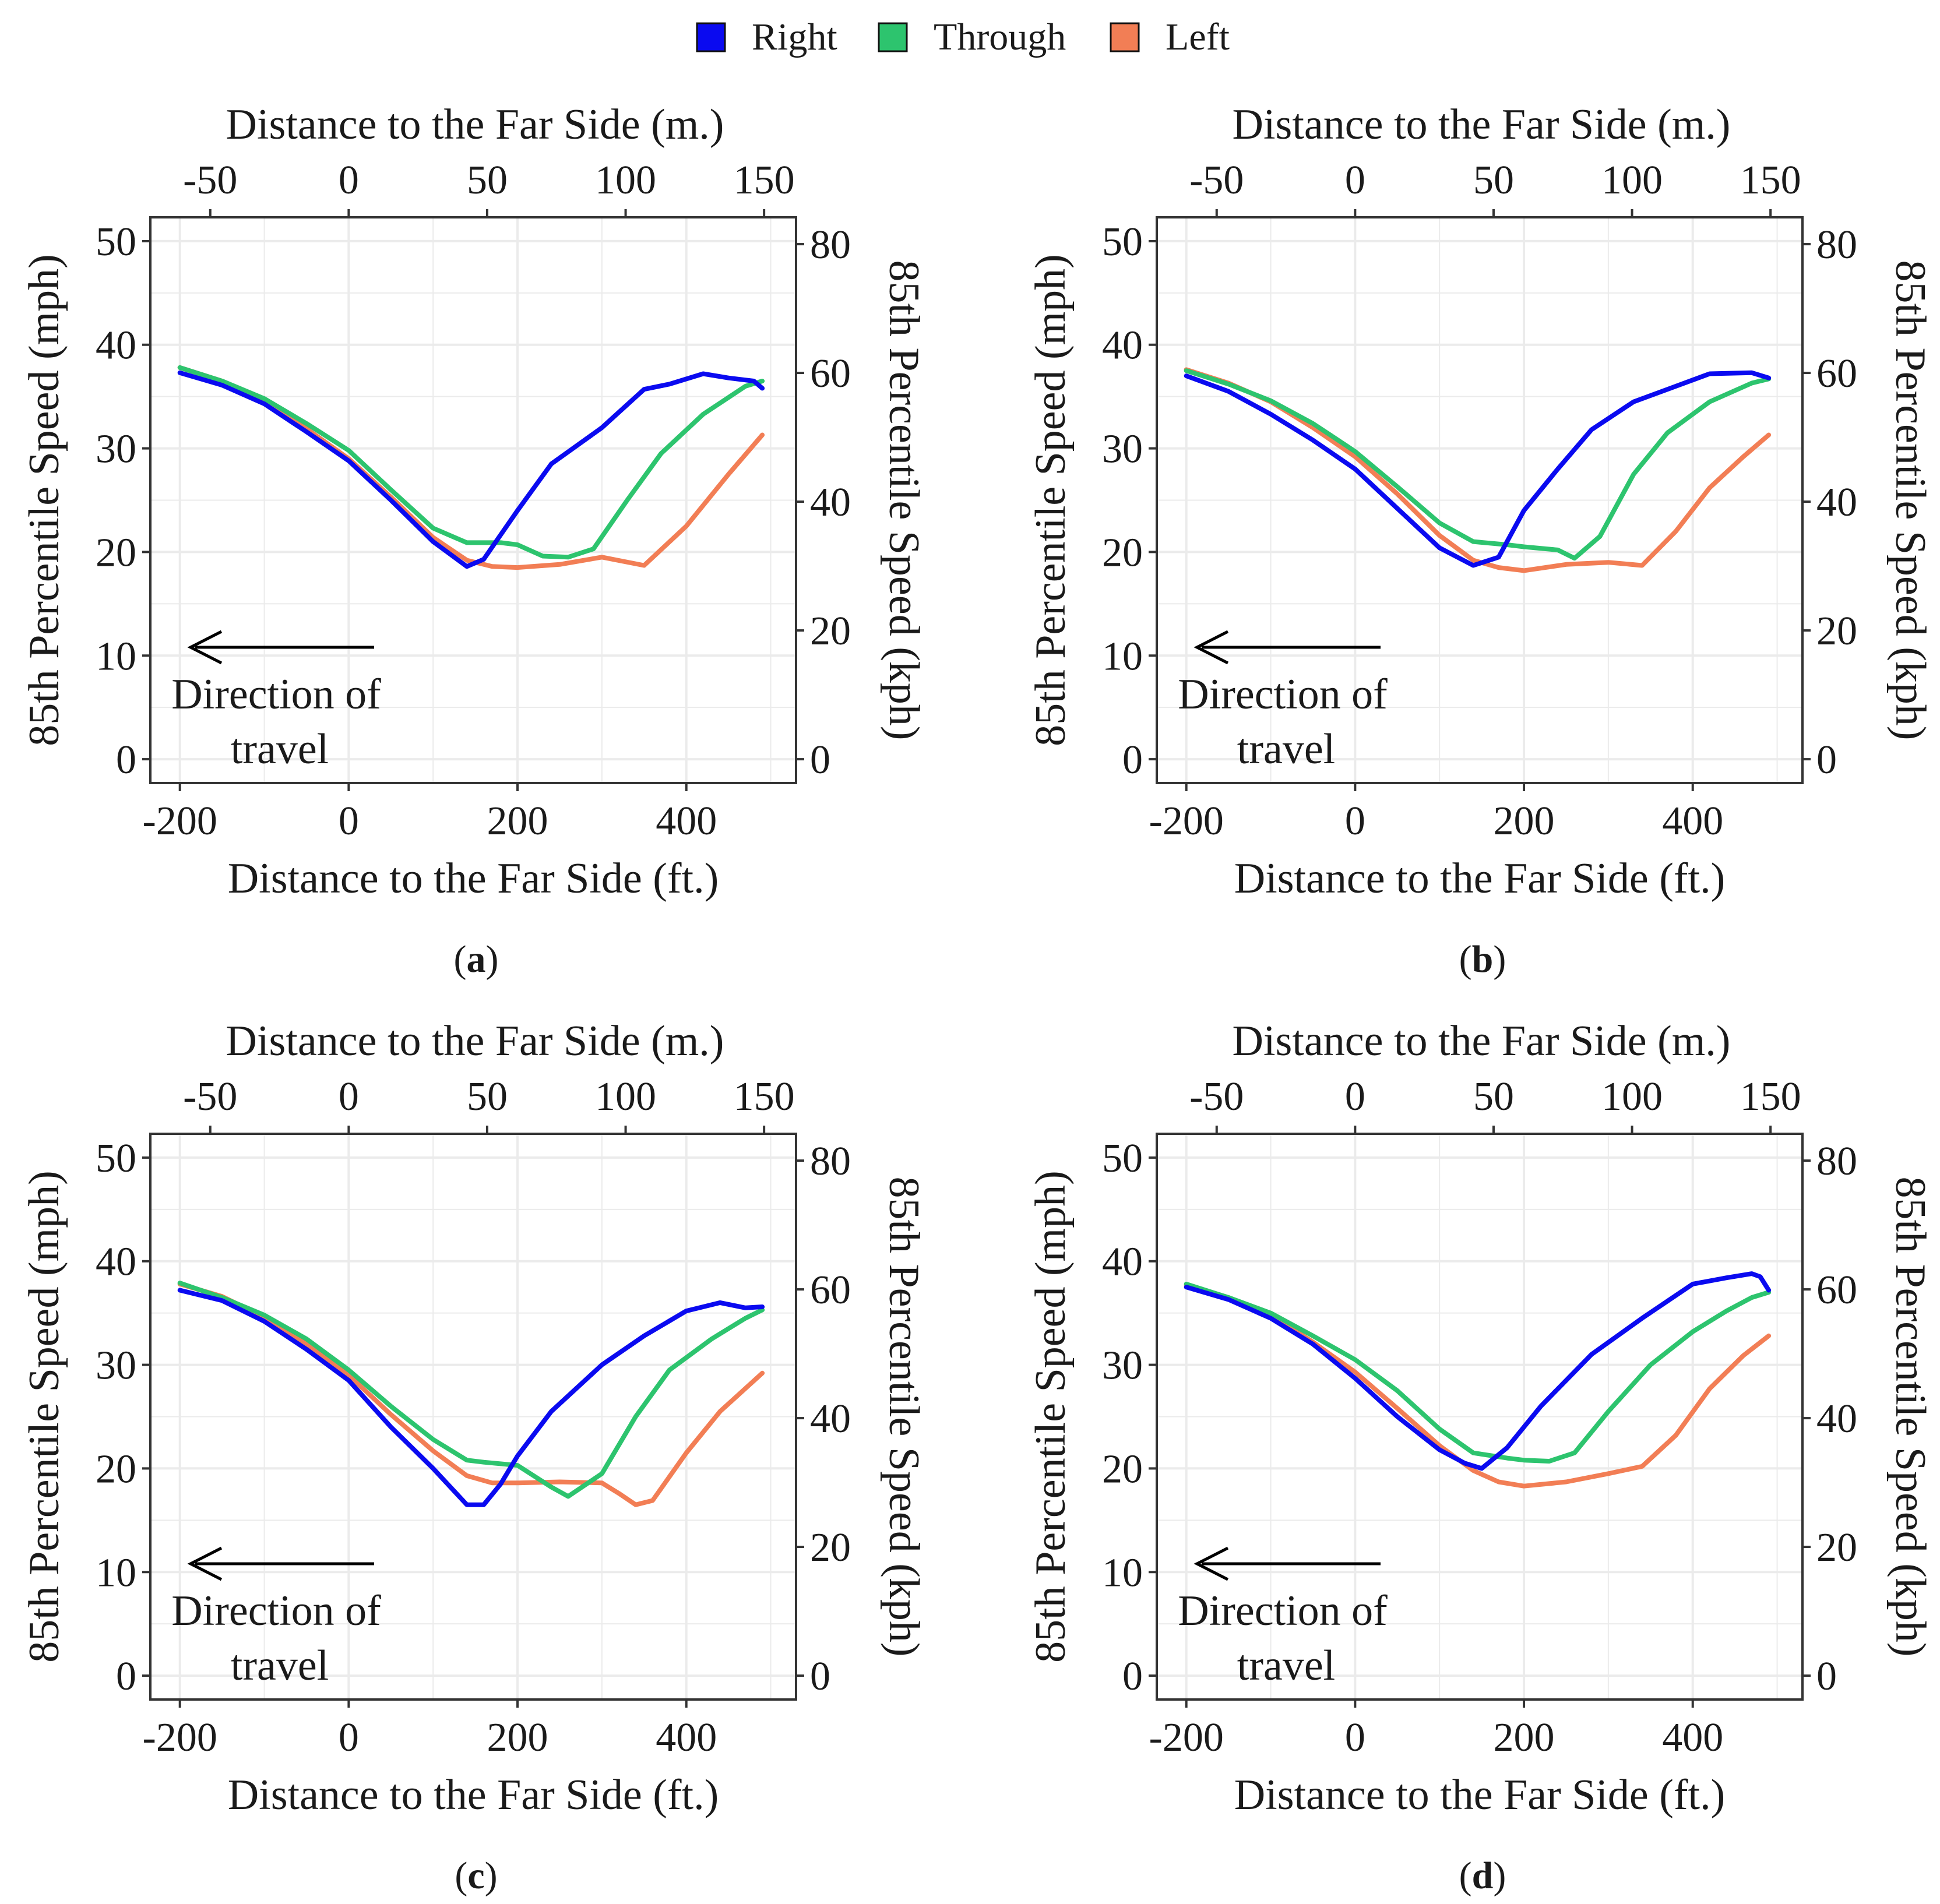 The width and height of the screenshot is (1940, 1904). What do you see at coordinates (1198, 37) in the screenshot?
I see `legend-label-left: Left` at bounding box center [1198, 37].